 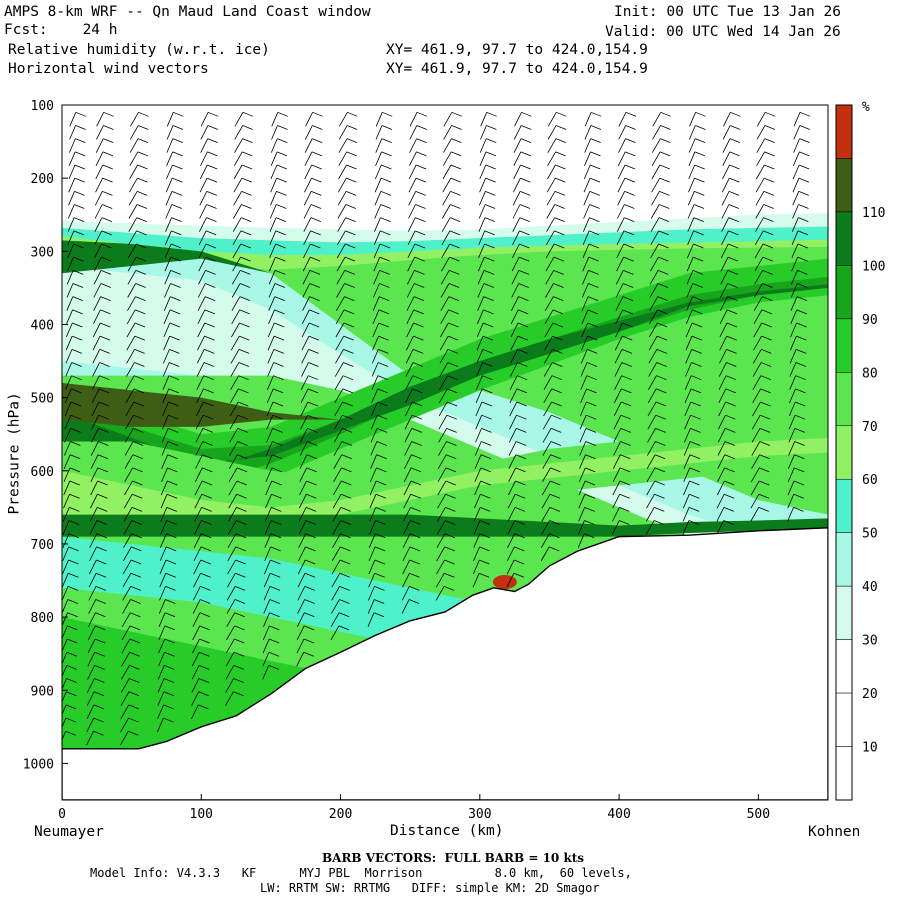 What do you see at coordinates (844, 345) in the screenshot?
I see `colorbar-swatch` at bounding box center [844, 345].